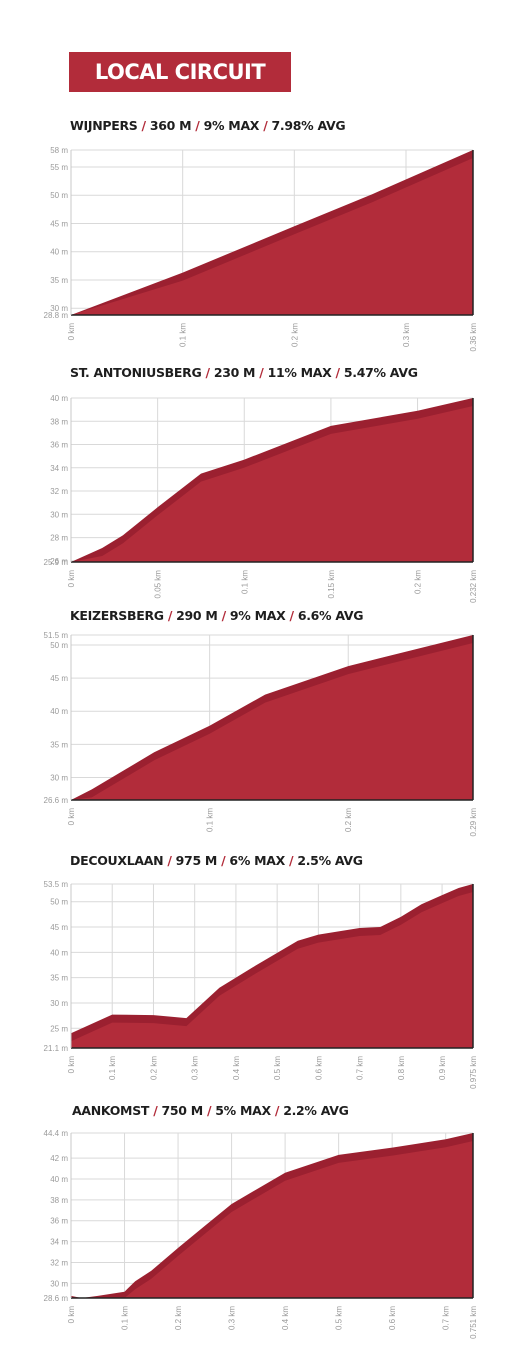 The width and height of the screenshot is (530, 1368). What do you see at coordinates (104, 125) in the screenshot?
I see `climb-name: WIJNPERS` at bounding box center [104, 125].